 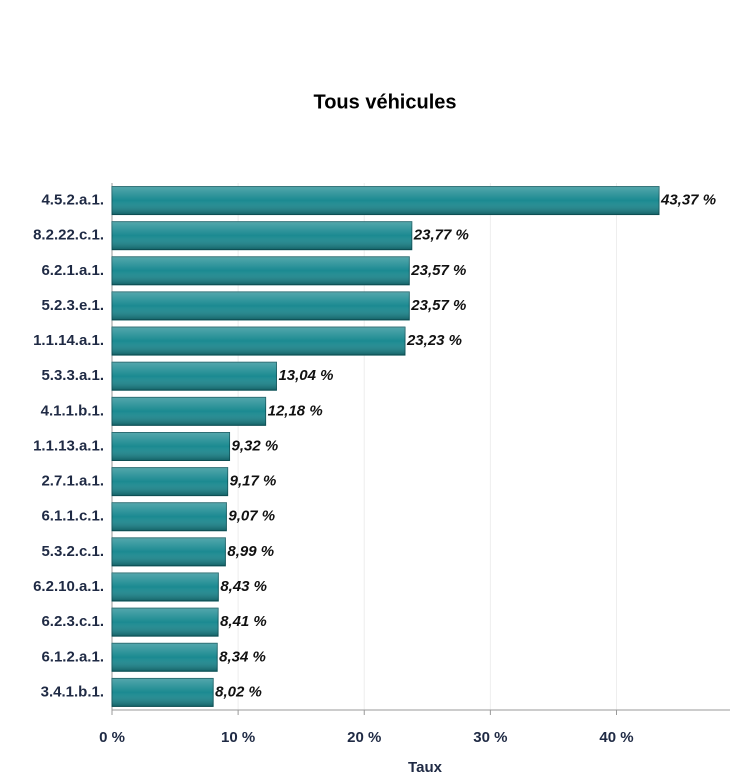 What do you see at coordinates (238, 691) in the screenshot?
I see `value-label: 8,02 %` at bounding box center [238, 691].